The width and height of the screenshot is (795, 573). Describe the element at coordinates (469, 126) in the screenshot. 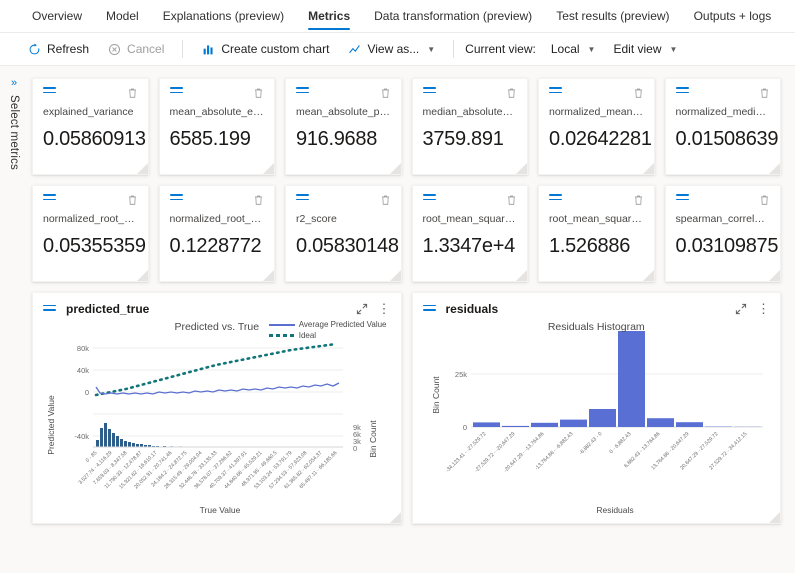

I see `metric-card: median_absolute_error 3759.891` at that location.